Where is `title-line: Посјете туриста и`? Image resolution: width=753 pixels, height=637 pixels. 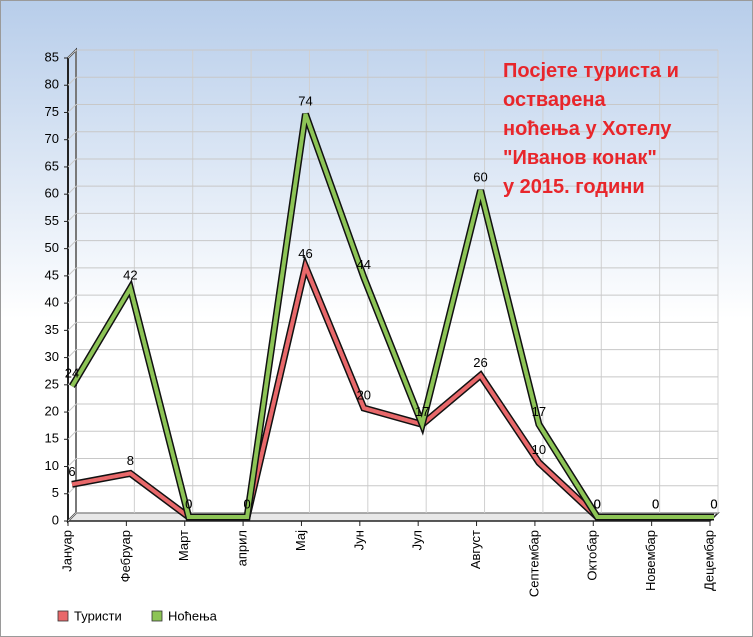 title-line: Посјете туриста и is located at coordinates (591, 71).